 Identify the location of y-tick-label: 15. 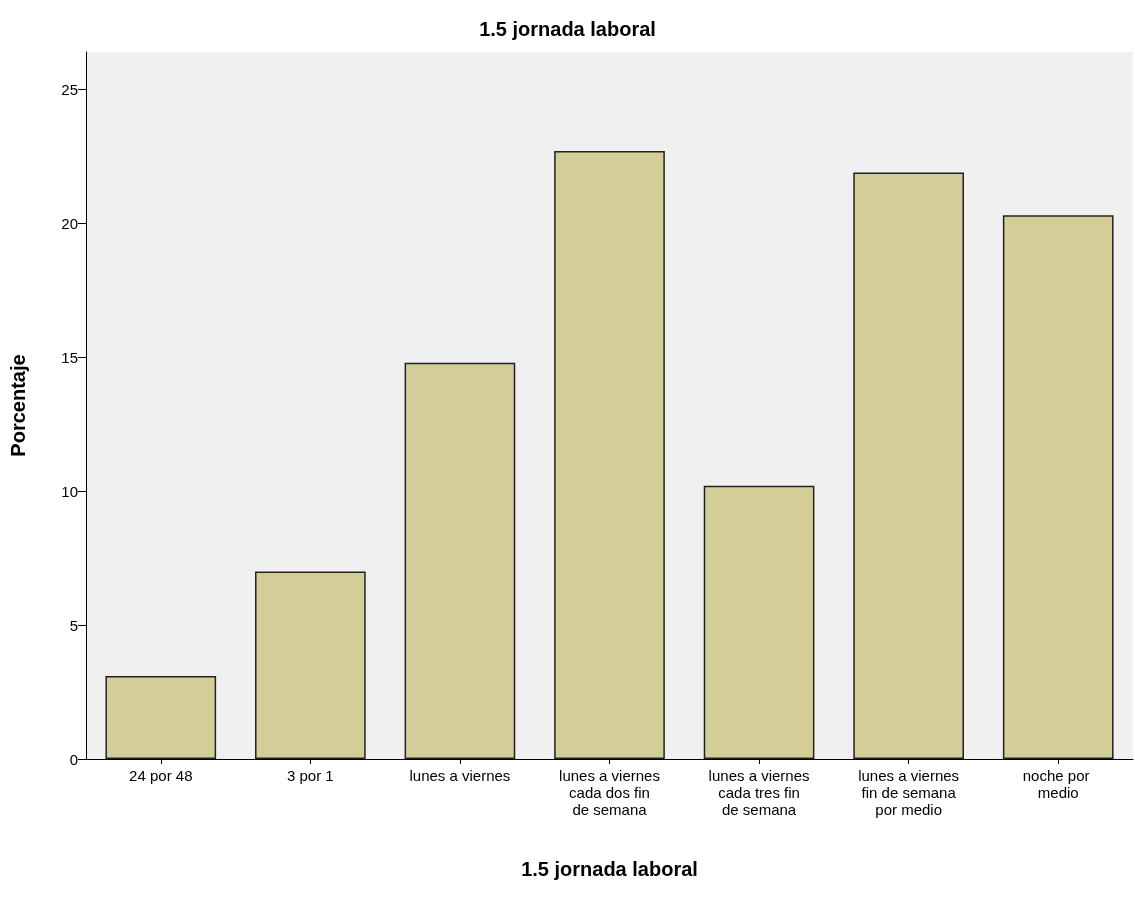
(69, 357).